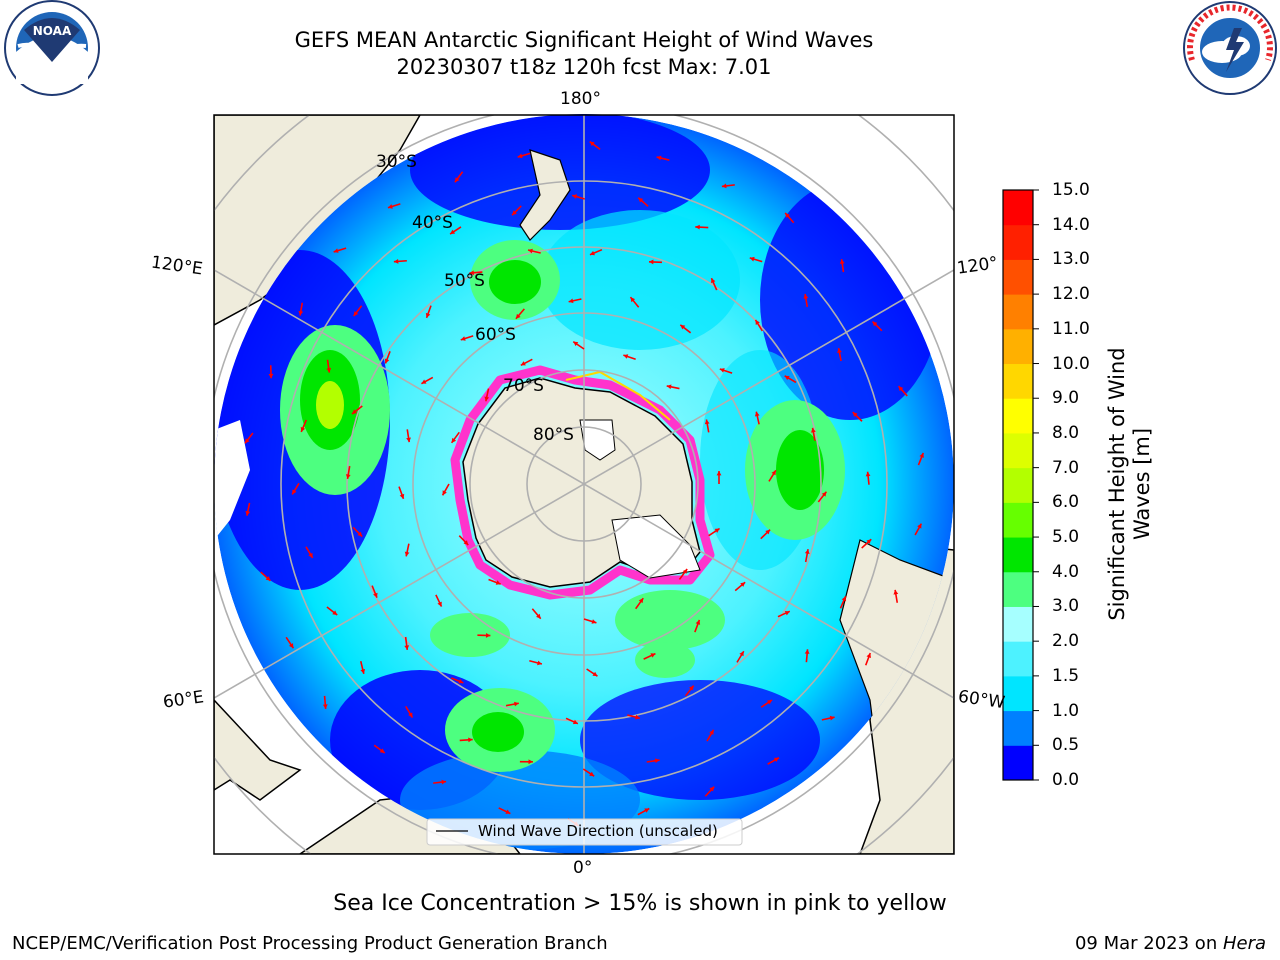 This screenshot has height=960, width=1280. What do you see at coordinates (1066, 710) in the screenshot?
I see `colorbar-tick-label: 1.0` at bounding box center [1066, 710].